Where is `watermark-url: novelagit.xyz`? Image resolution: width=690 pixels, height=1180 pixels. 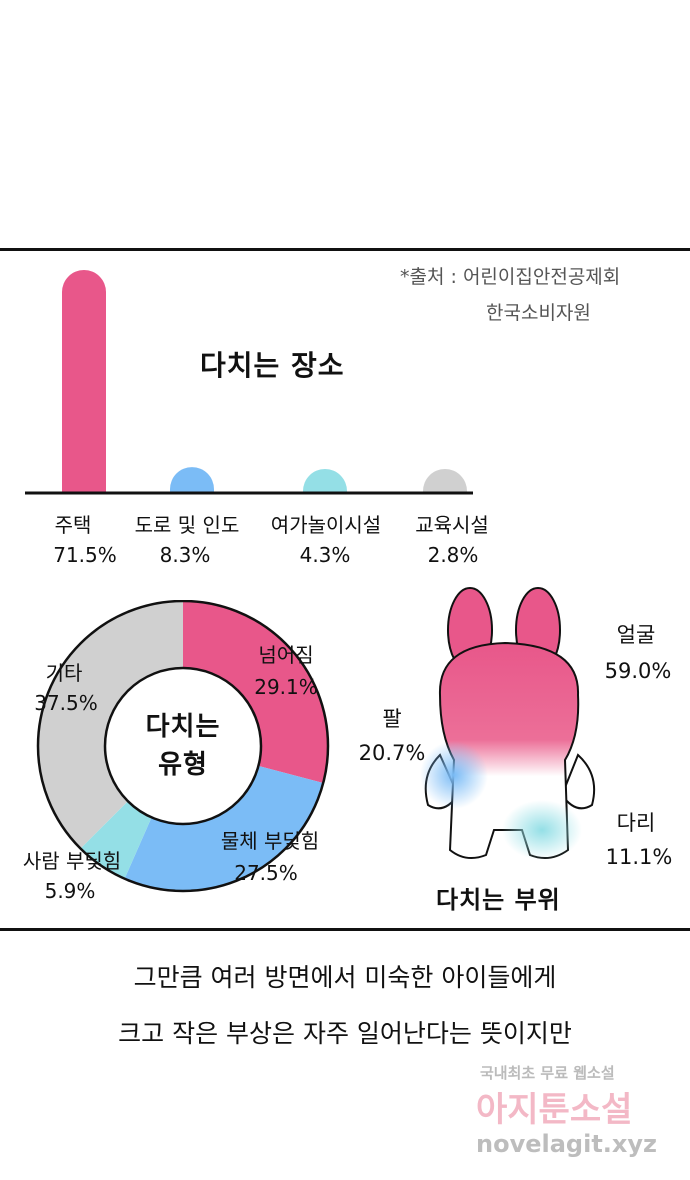
watermark-url: novelagit.xyz is located at coordinates (567, 1144).